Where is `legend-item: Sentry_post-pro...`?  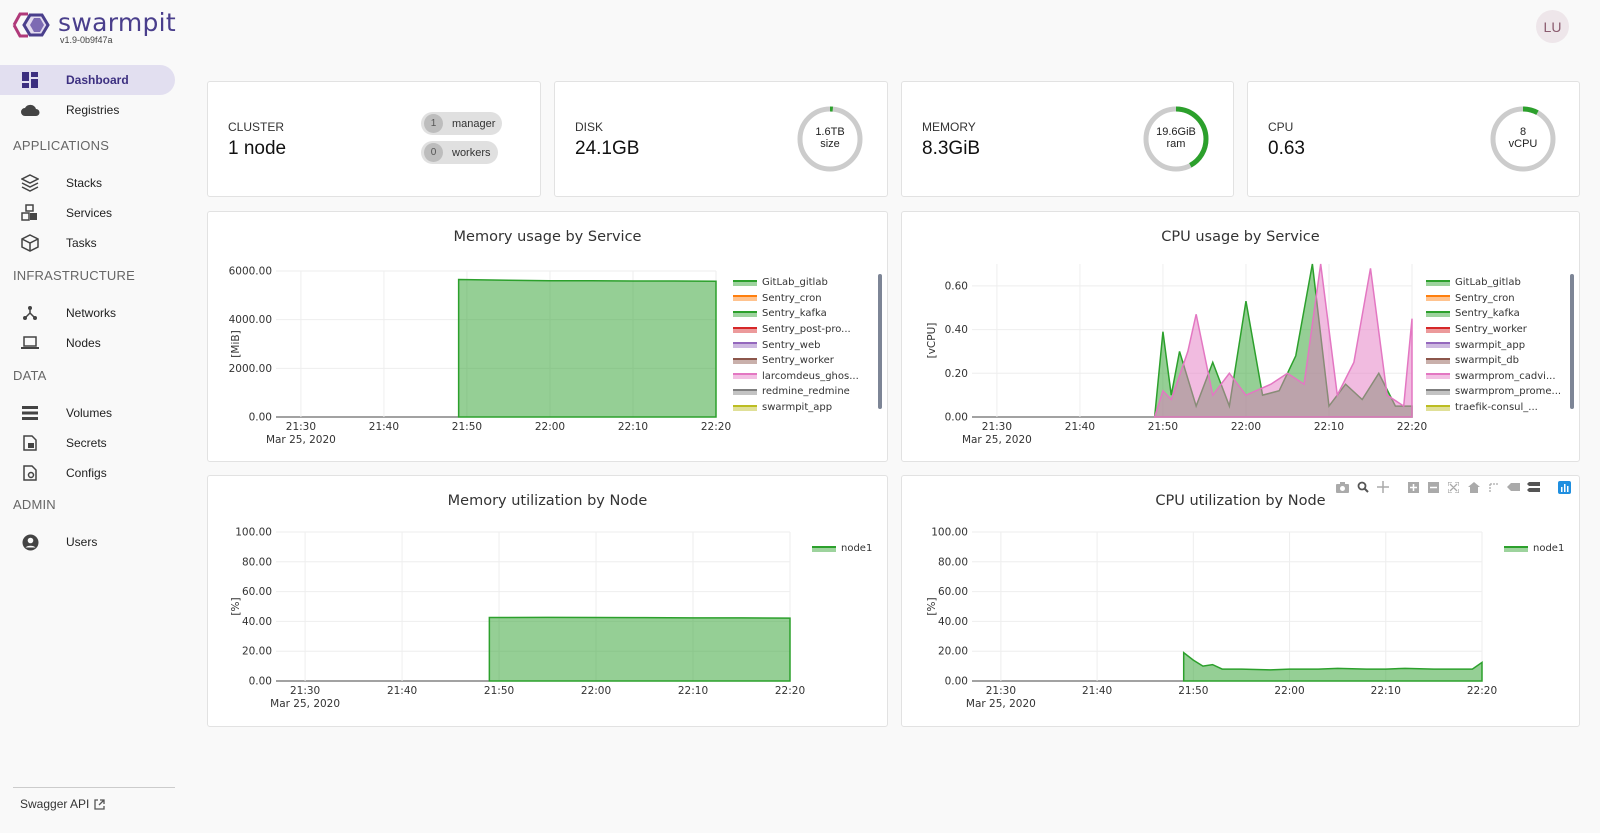 legend-item: Sentry_post-pro... is located at coordinates (796, 330).